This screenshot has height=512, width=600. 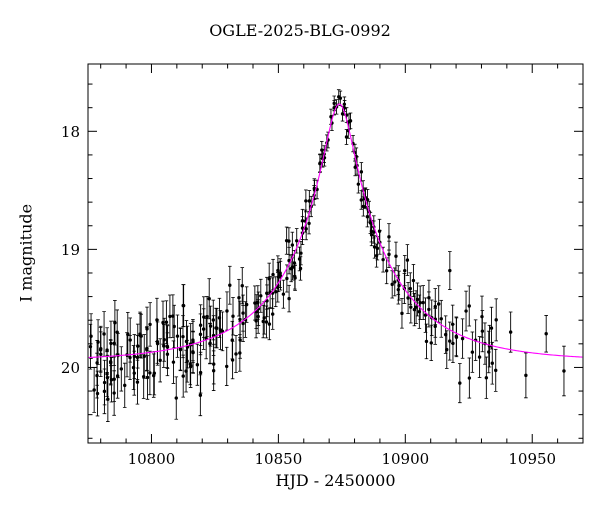 I want to click on svg-text: 10900, so click(x=405, y=459).